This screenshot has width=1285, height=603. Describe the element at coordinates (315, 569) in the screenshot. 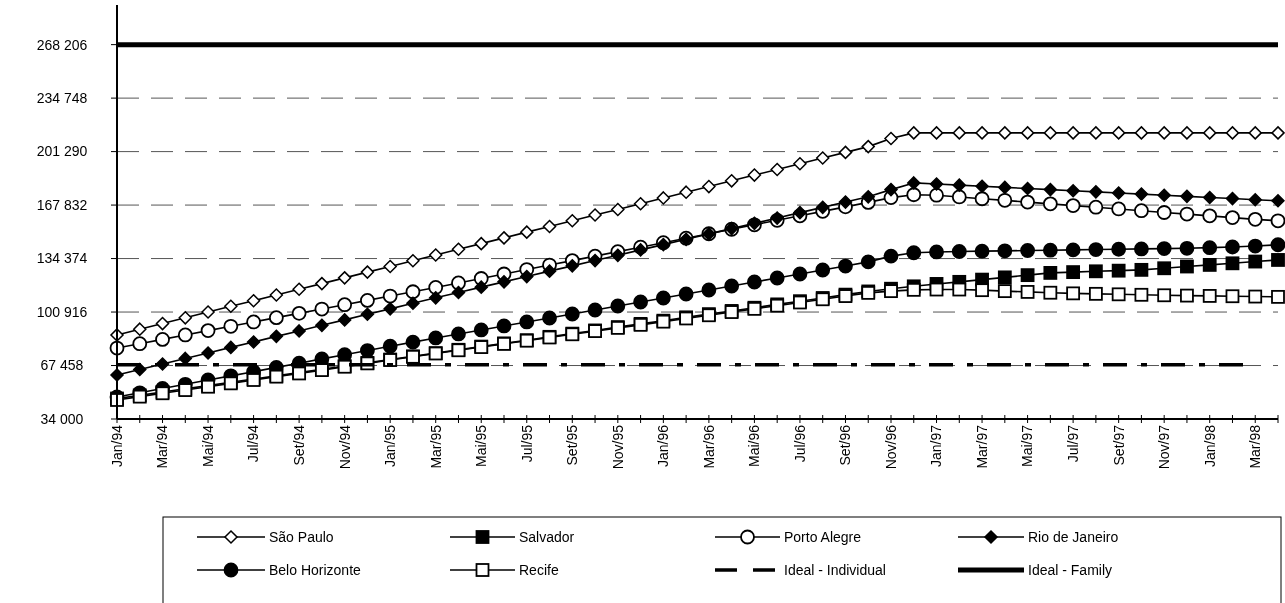

I see `legend-label: Belo Horizonte` at that location.